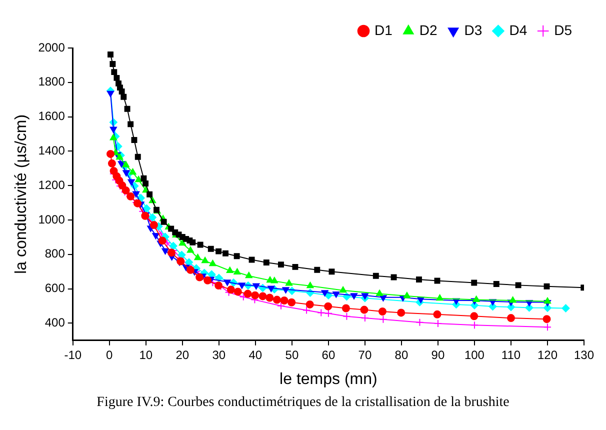 The height and width of the screenshot is (430, 606). What do you see at coordinates (55, 288) in the screenshot?
I see `y-tick-label: 600` at bounding box center [55, 288].